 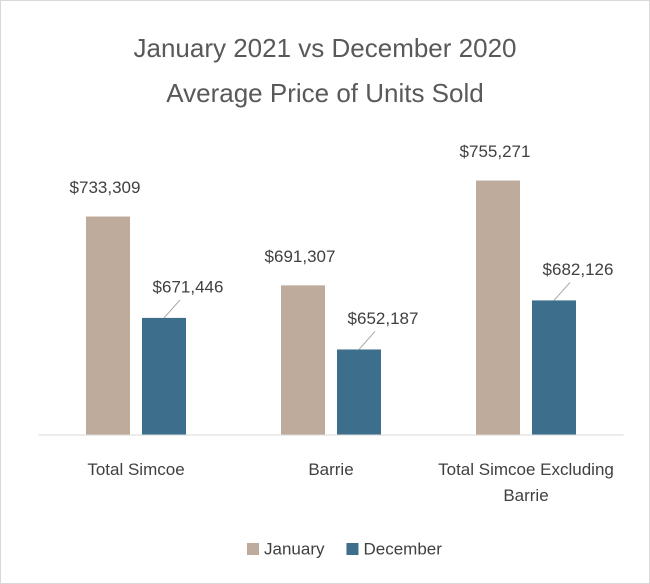 What do you see at coordinates (188, 286) in the screenshot?
I see `data-label: $671,446` at bounding box center [188, 286].